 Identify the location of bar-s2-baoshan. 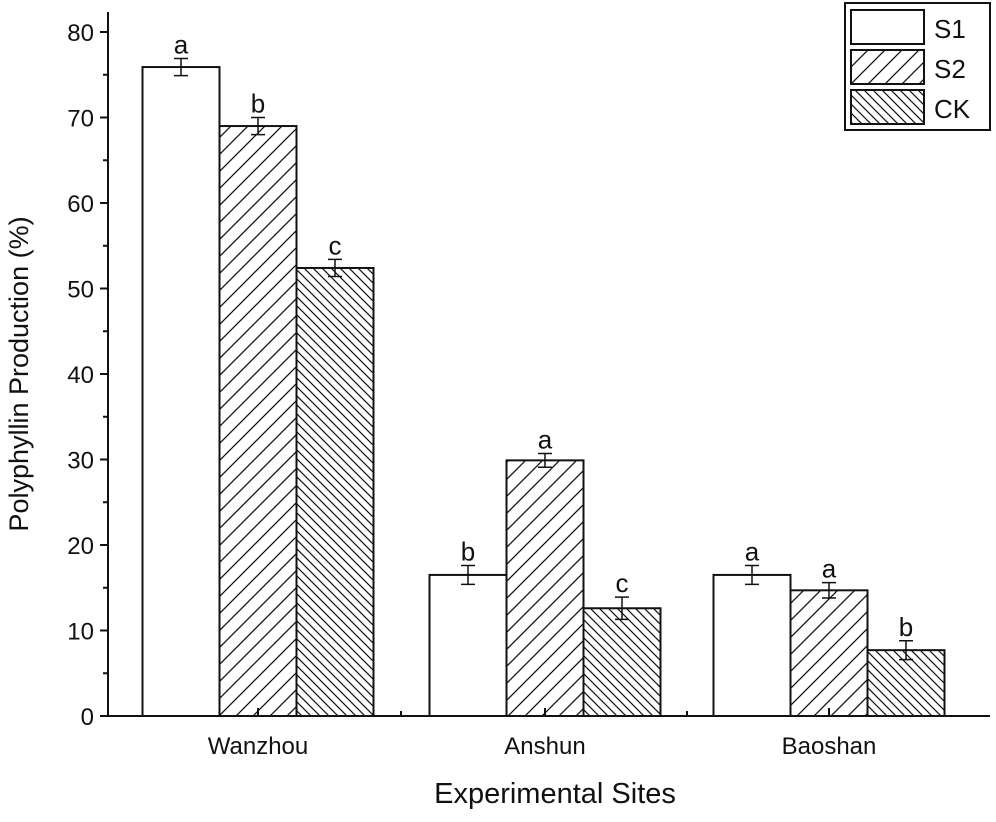
(829, 653).